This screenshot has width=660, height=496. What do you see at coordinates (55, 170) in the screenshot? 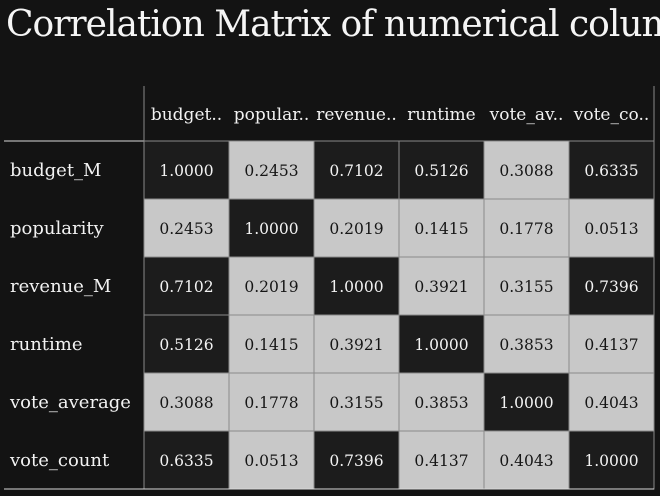
I see `row-label: budget_M` at bounding box center [55, 170].